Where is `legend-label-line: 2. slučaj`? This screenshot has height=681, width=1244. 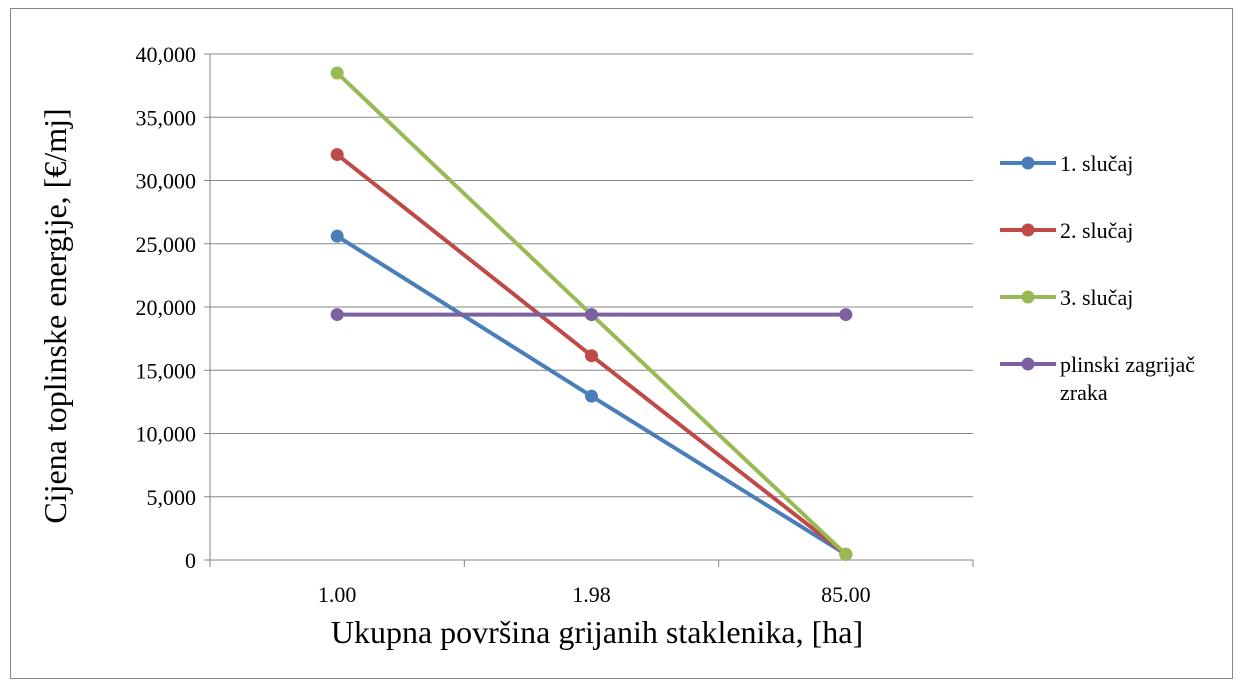 legend-label-line: 2. slučaj is located at coordinates (1096, 230).